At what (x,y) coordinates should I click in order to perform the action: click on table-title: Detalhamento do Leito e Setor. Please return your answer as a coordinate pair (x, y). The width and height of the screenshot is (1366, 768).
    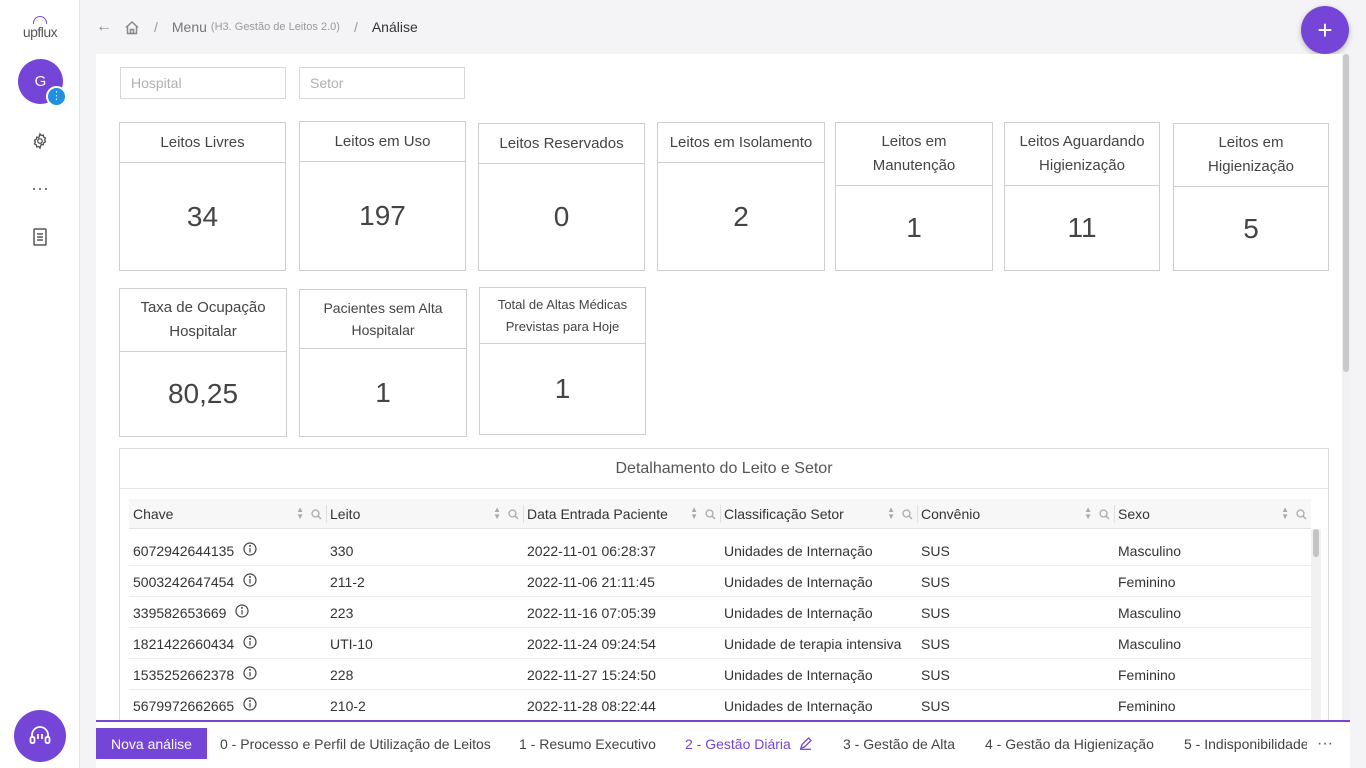
    Looking at the image, I should click on (724, 469).